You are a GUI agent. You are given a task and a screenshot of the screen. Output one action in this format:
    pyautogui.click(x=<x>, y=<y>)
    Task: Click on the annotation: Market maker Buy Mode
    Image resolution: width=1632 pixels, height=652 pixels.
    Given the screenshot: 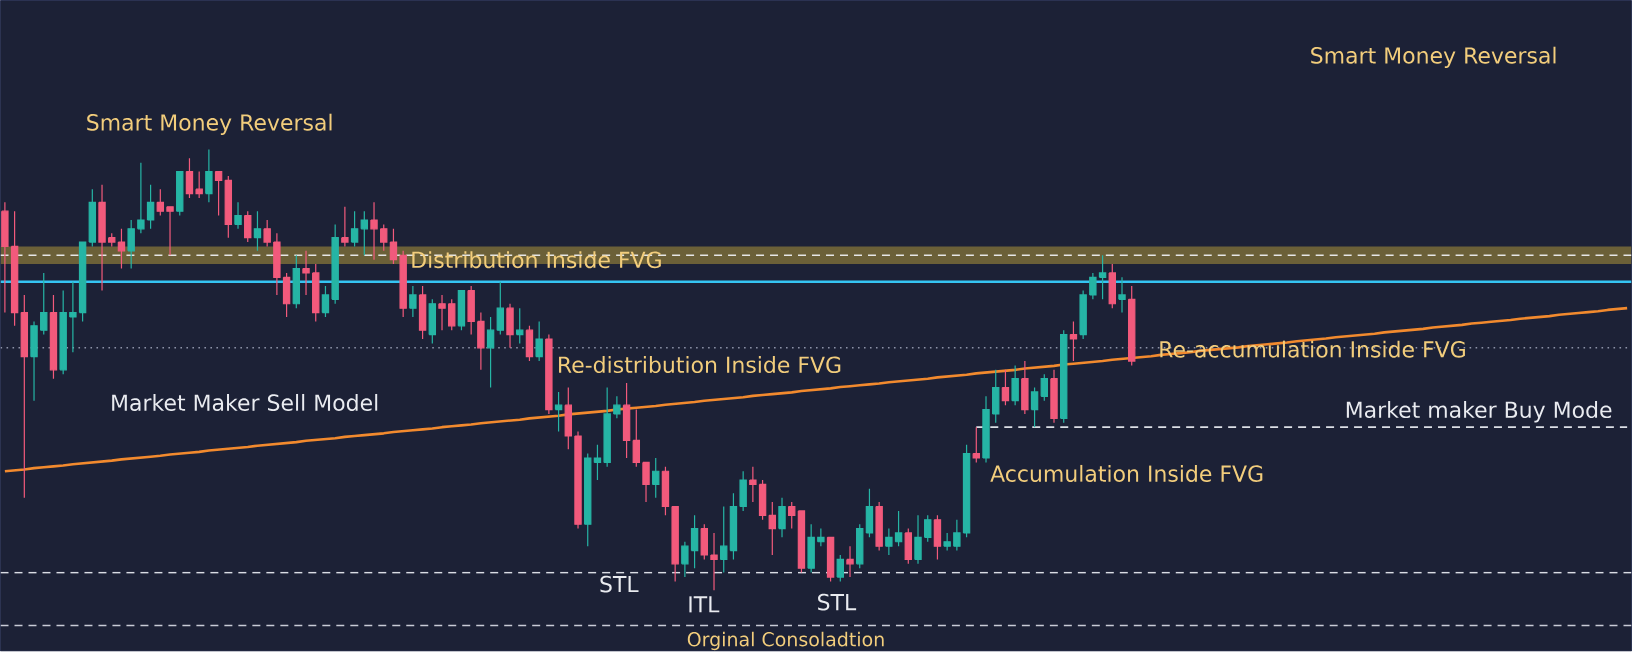 What is the action you would take?
    pyautogui.click(x=1479, y=412)
    